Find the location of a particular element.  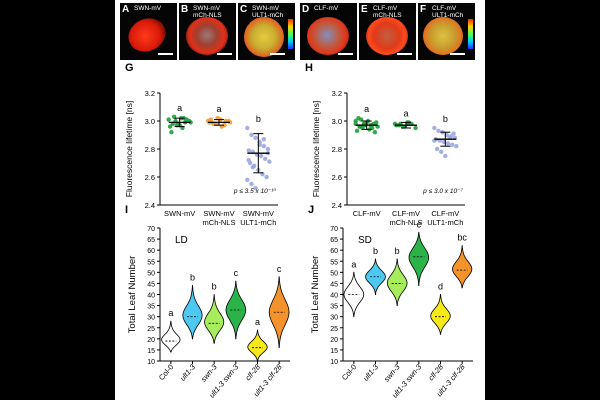

image-panel-b: B SWN-mV mCh-NLS is located at coordinates (207, 31).